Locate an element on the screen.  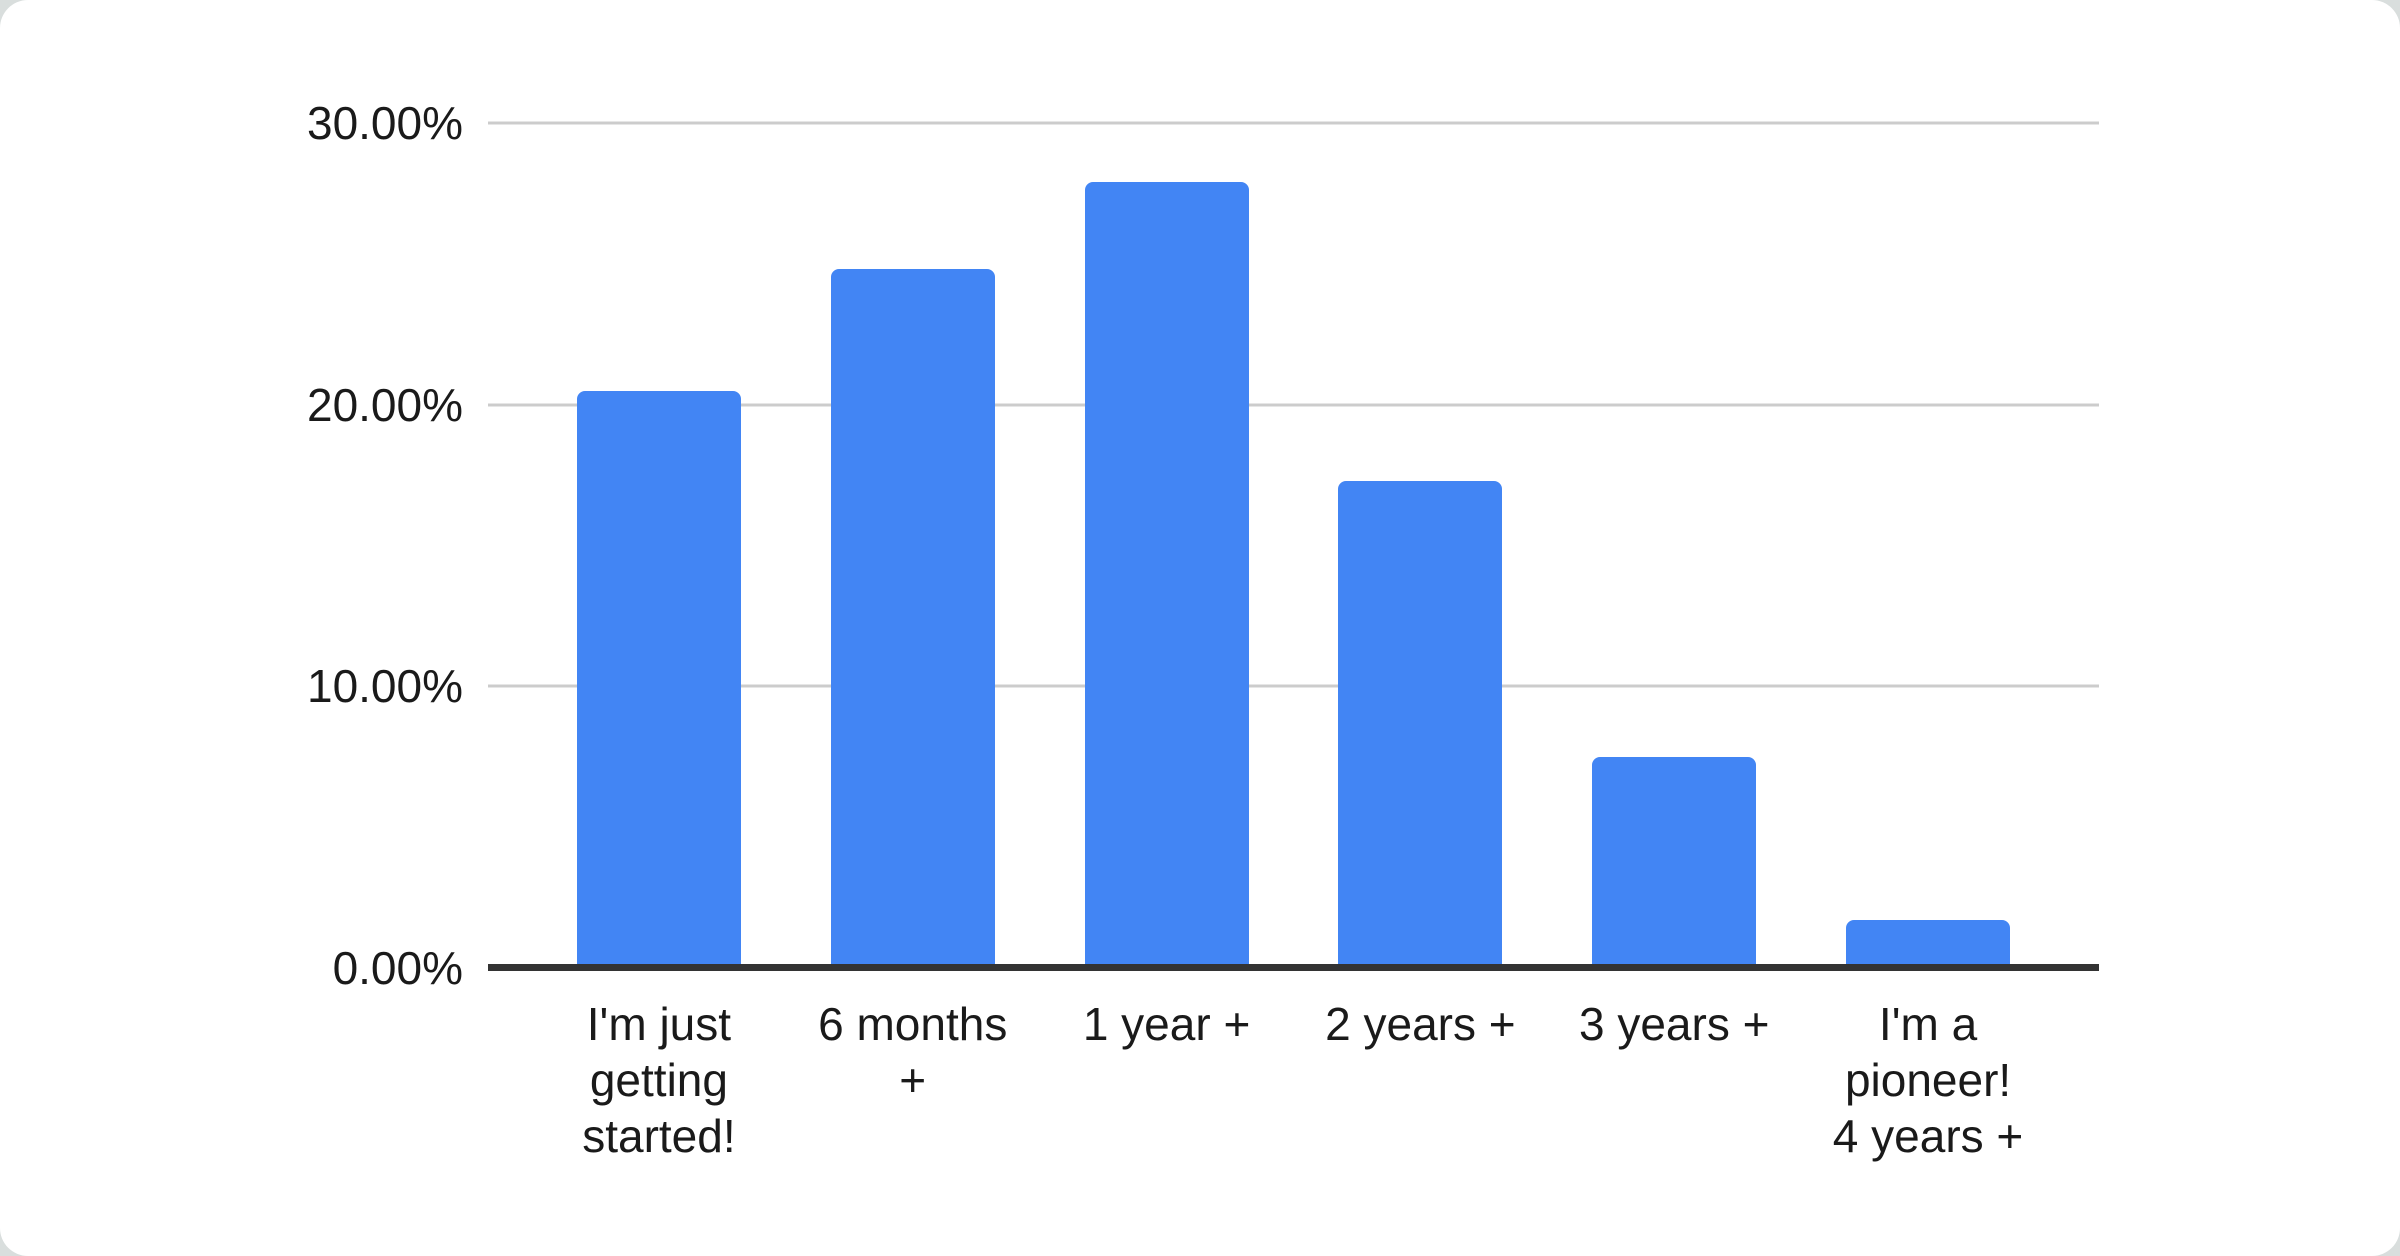
gridline-30-percent is located at coordinates (1293, 123).